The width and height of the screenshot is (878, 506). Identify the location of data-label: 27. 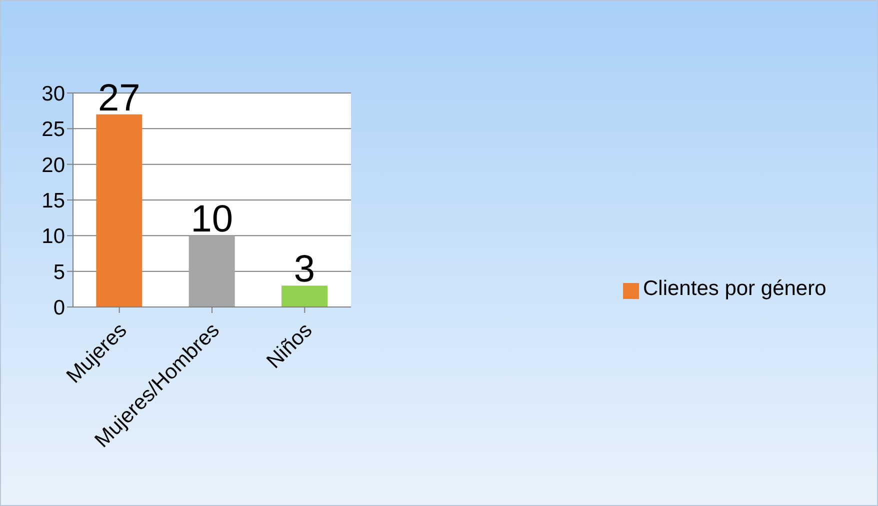
(119, 98).